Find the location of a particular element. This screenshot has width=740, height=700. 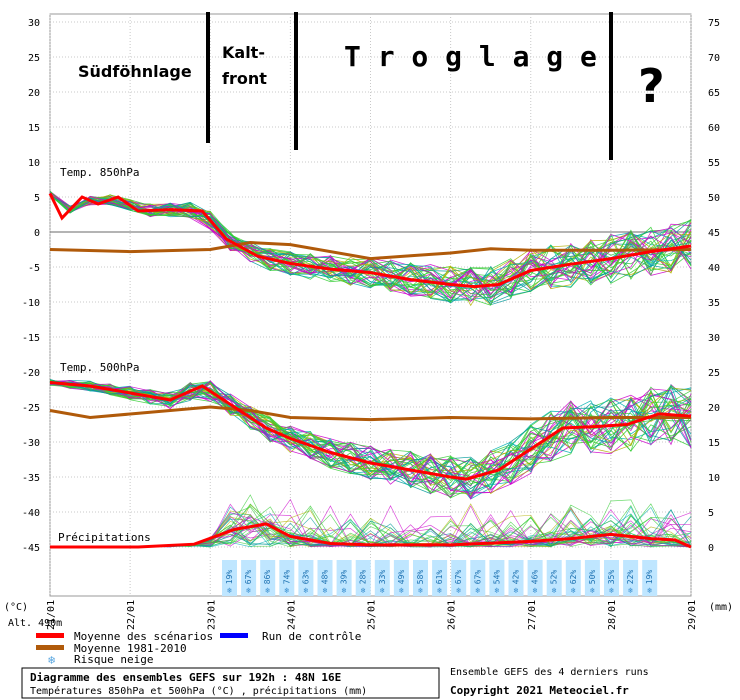

panel-label-t500: Temp. 500hPa is located at coordinates (99, 367).